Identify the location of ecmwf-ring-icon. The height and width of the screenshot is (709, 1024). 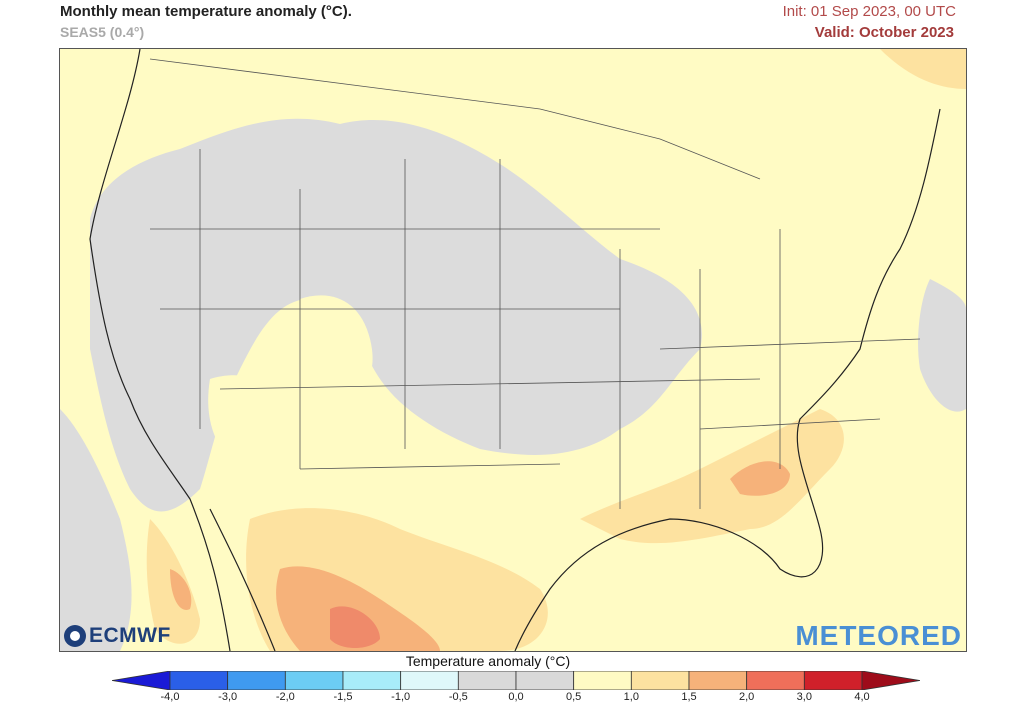
(75, 636).